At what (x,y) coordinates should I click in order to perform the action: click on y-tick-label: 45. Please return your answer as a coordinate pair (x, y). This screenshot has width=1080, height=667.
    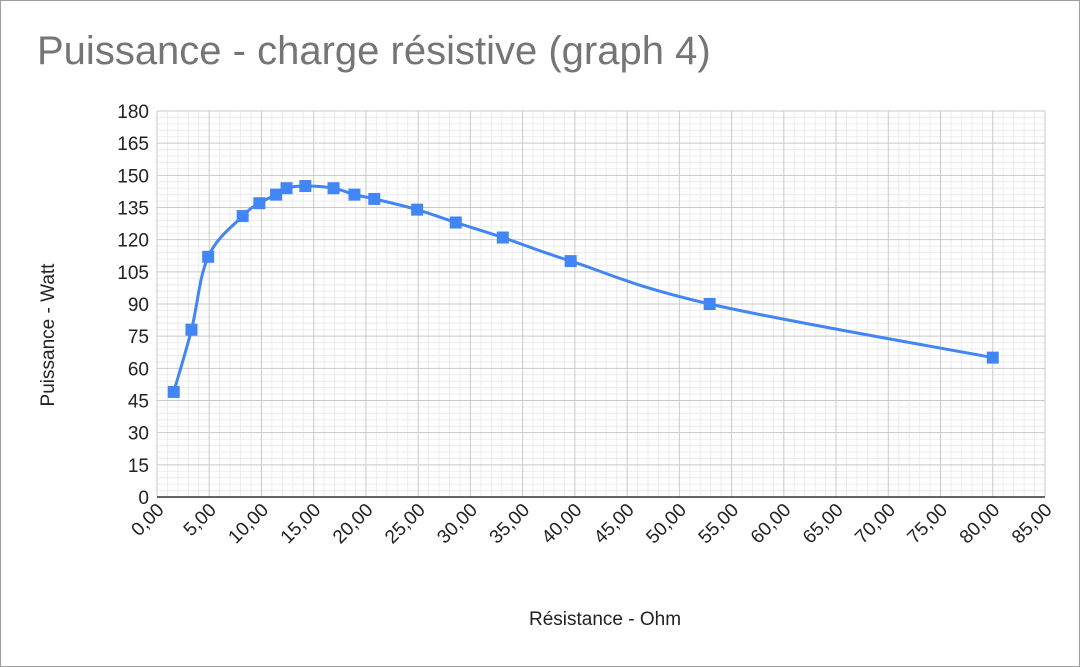
    Looking at the image, I should click on (138, 402).